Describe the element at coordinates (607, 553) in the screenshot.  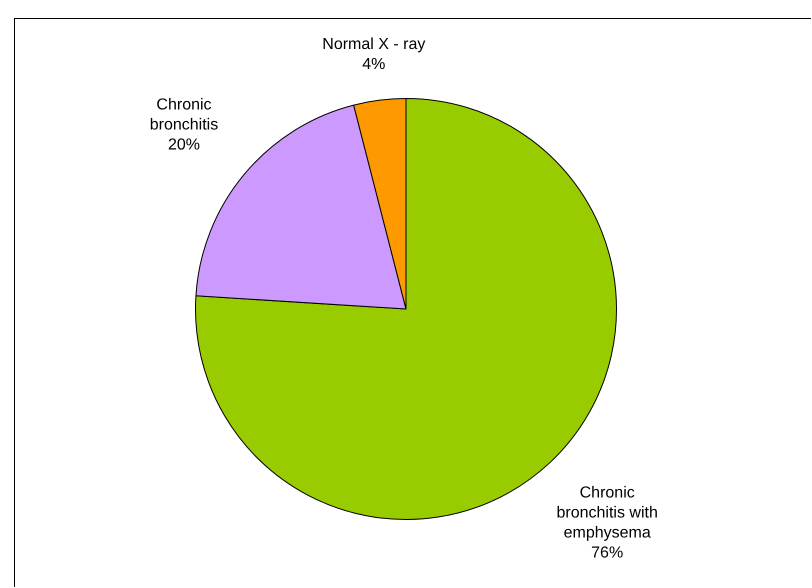
I see `data-label: 76%` at that location.